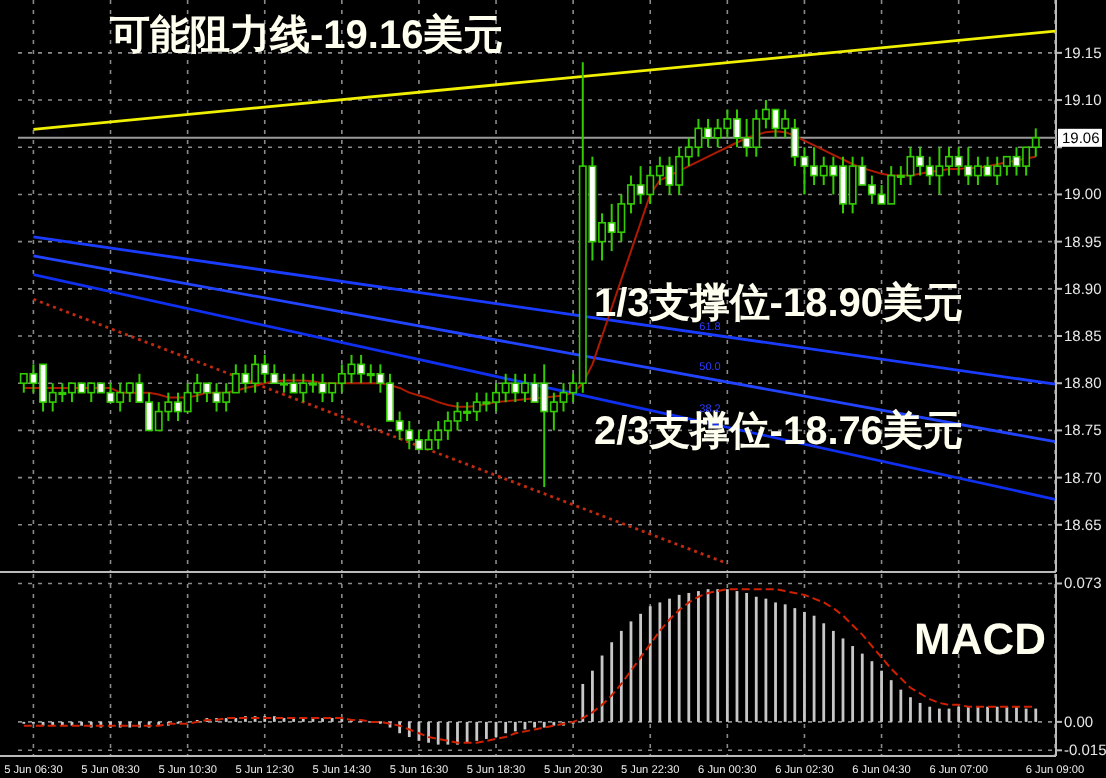 This screenshot has height=778, width=1106. What do you see at coordinates (980, 639) in the screenshot?
I see `text: MACD` at bounding box center [980, 639].